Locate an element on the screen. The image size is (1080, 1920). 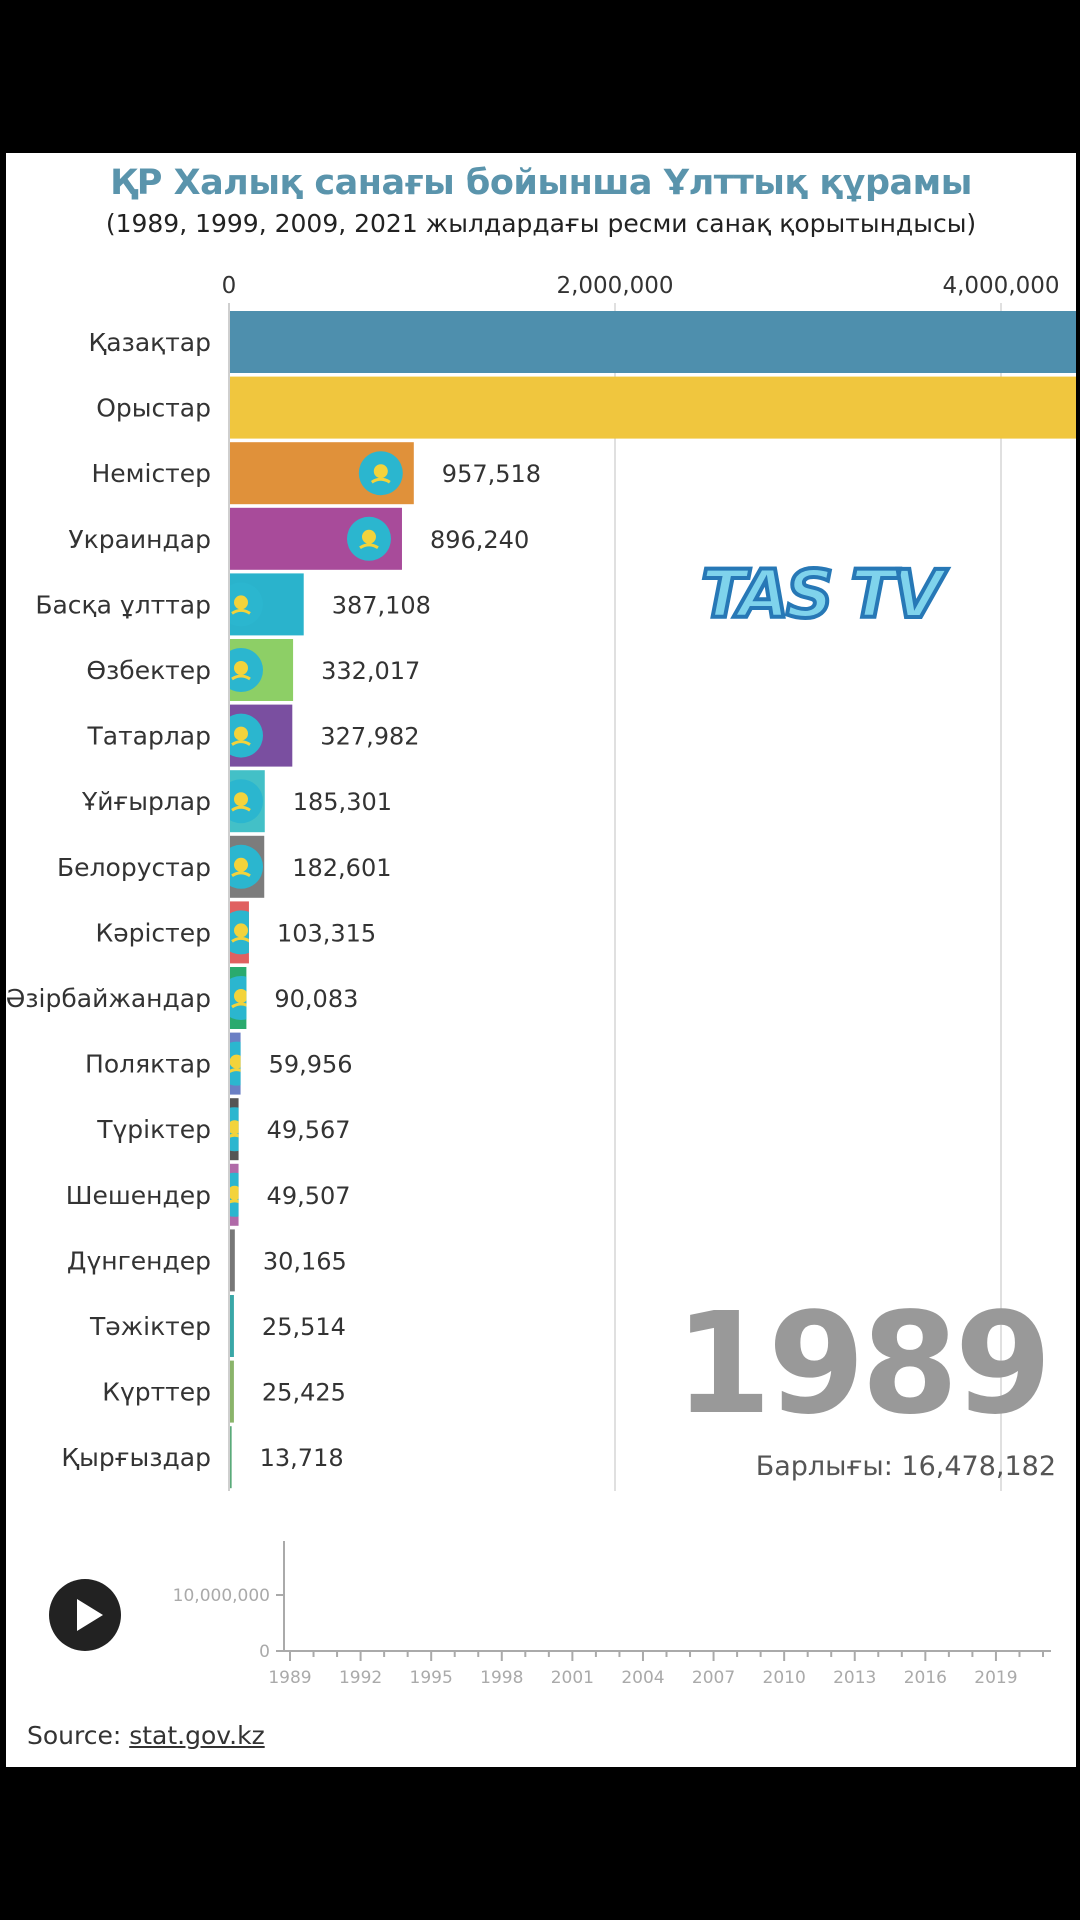
chart-title: ҚР Халық санағы бойынша Ұлттық құрамы is located at coordinates (541, 183).